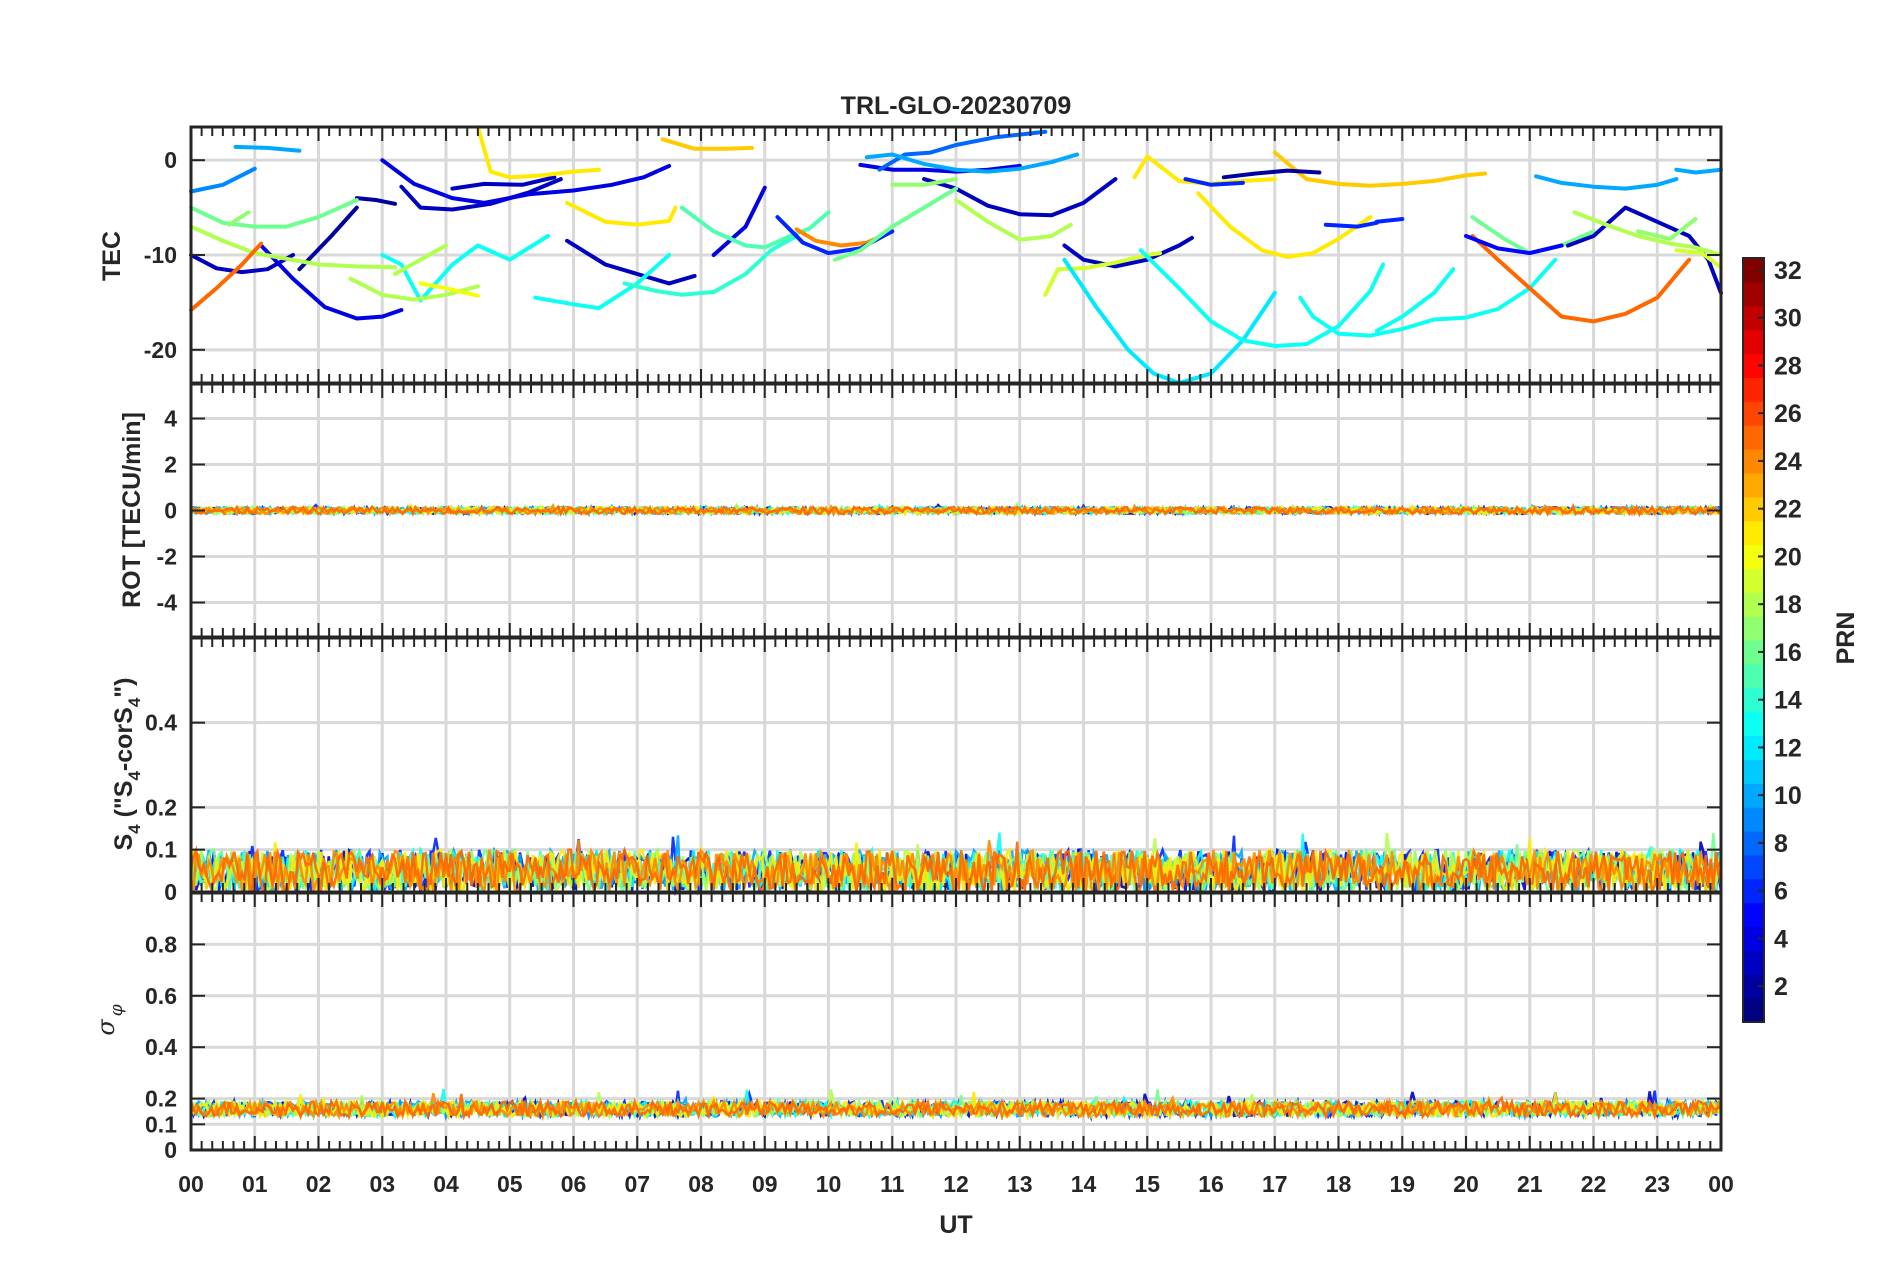 This screenshot has height=1272, width=1902. What do you see at coordinates (1020, 1184) in the screenshot?
I see `x-tick-label: 13` at bounding box center [1020, 1184].